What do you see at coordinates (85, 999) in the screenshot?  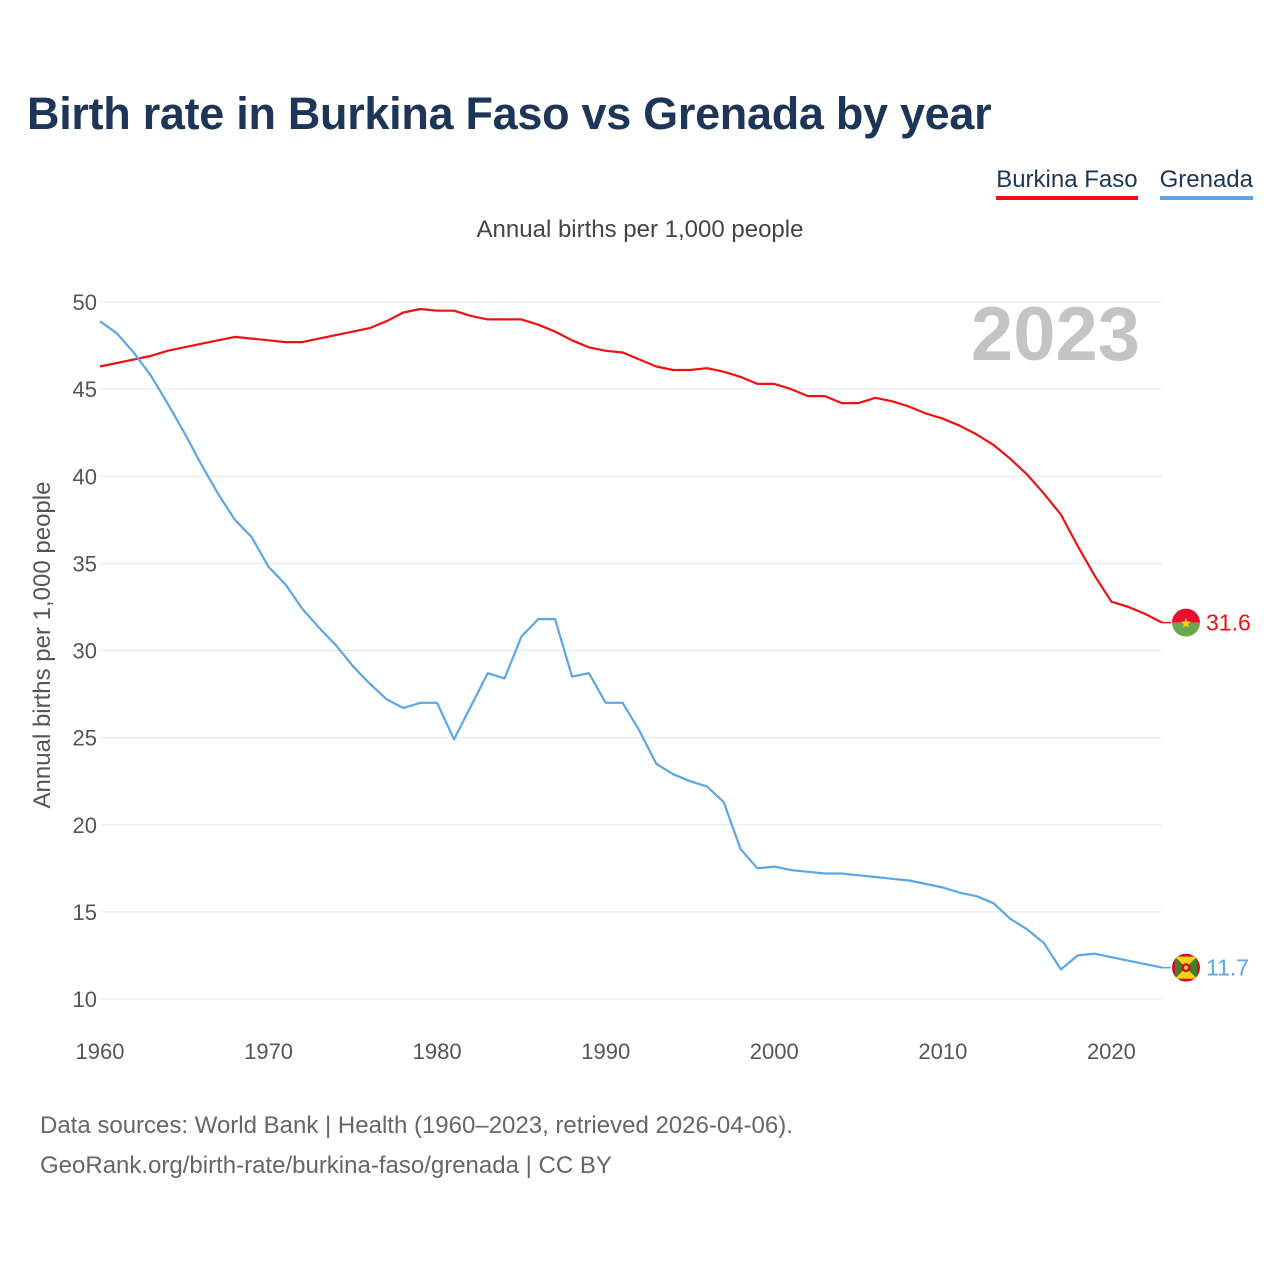 I see `y-tick-label: 10` at bounding box center [85, 999].